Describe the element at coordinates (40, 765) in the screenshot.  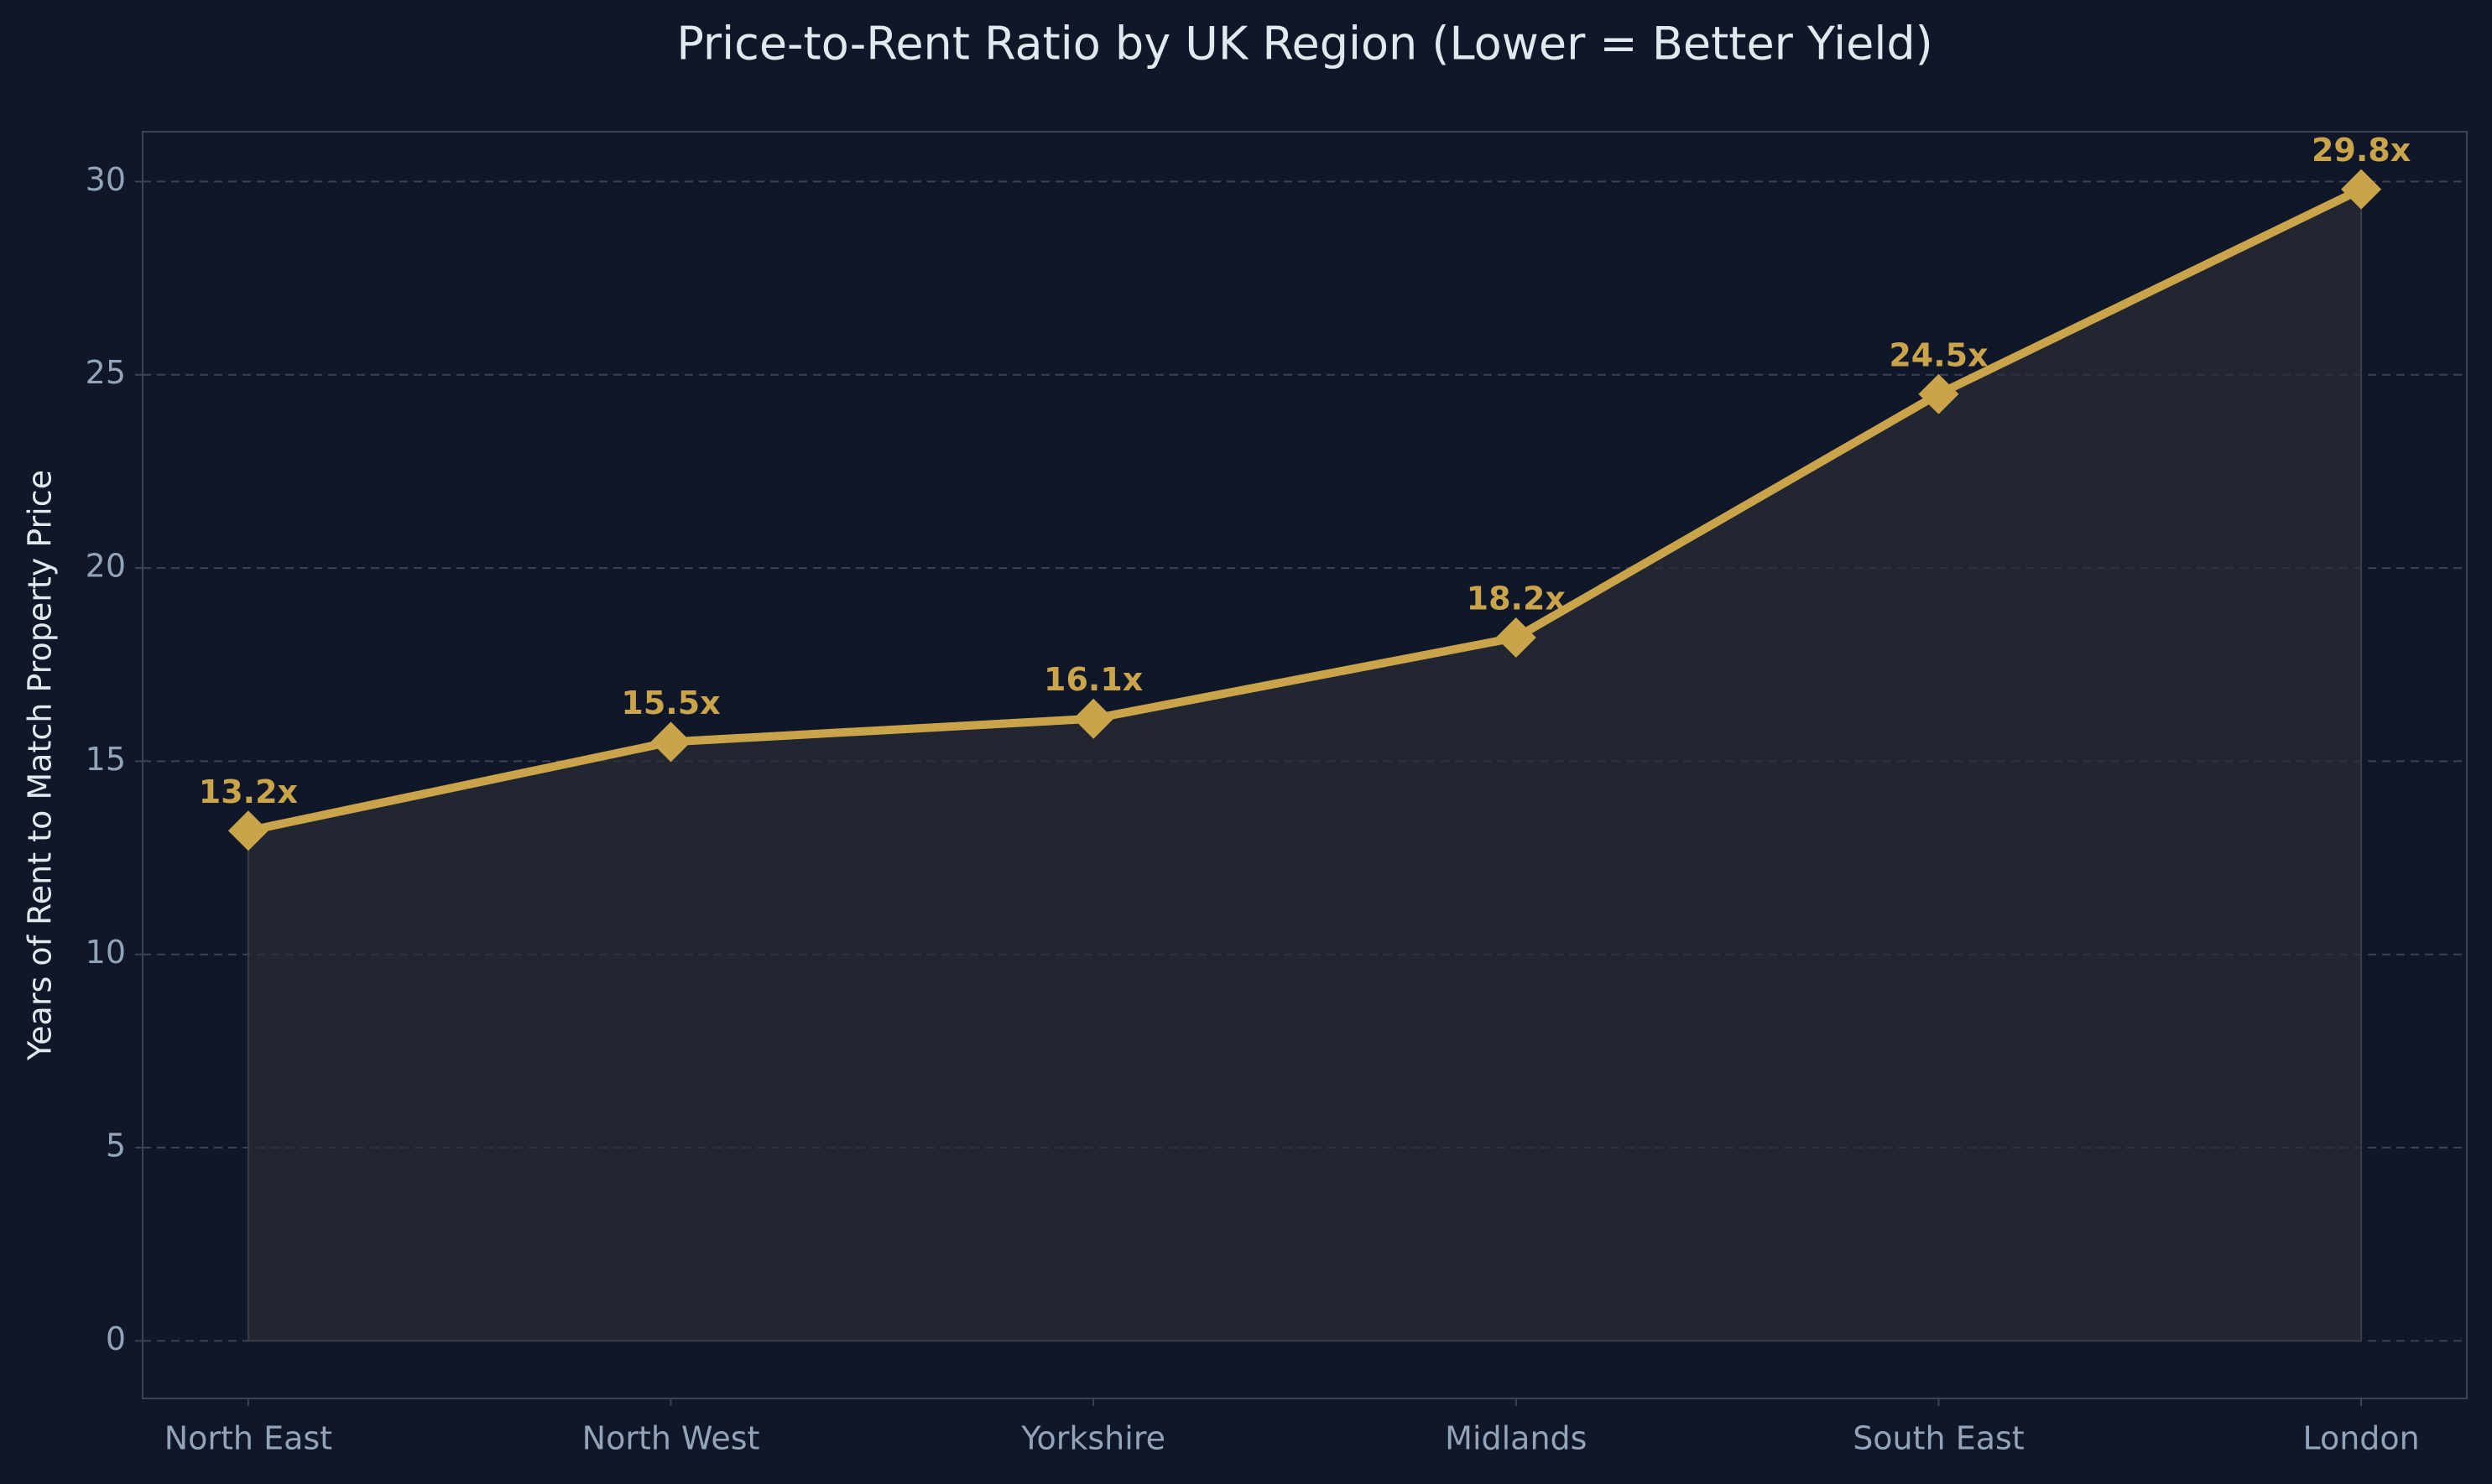
I see `y-axis-label: Years of Rent to Match Property Price` at that location.